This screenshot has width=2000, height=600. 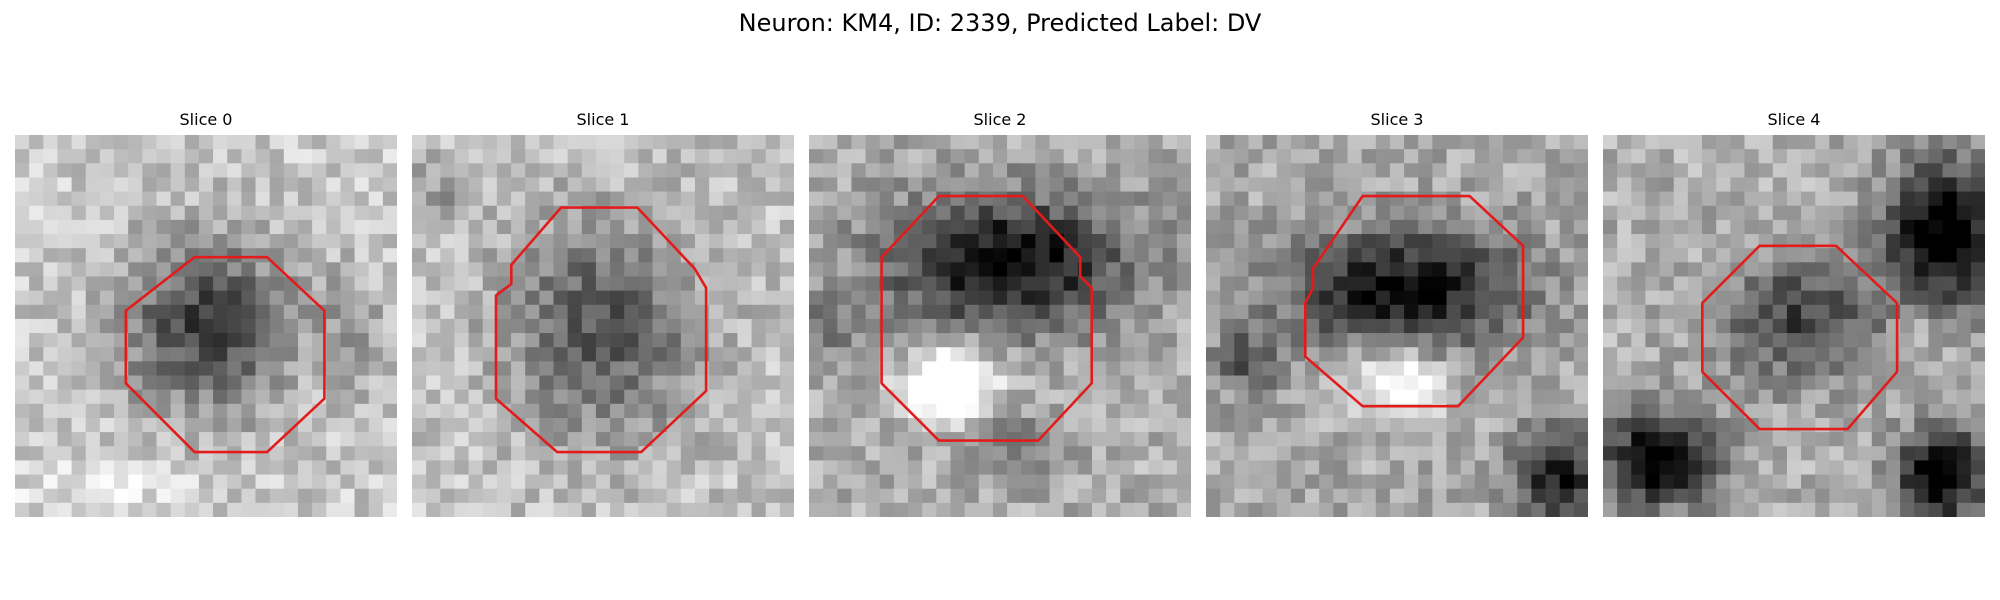 I want to click on slice-3-image, so click(x=1397, y=326).